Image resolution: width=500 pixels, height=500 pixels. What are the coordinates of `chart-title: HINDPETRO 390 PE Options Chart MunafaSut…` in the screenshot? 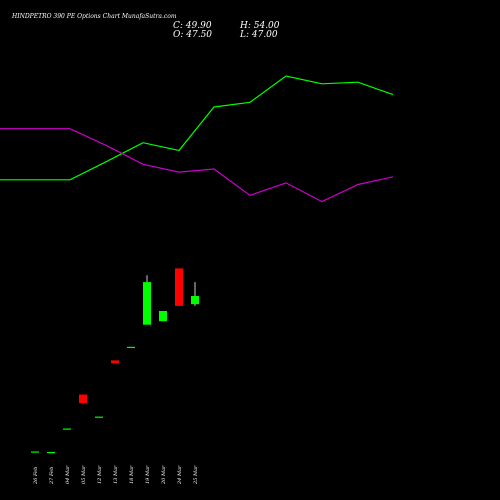 It's located at (94, 16).